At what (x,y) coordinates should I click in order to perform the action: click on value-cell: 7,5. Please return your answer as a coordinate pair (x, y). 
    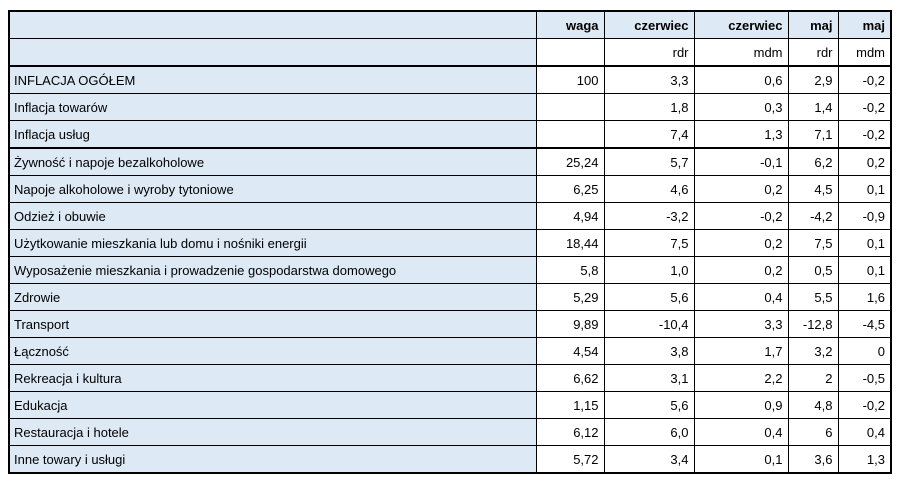
    Looking at the image, I should click on (813, 243).